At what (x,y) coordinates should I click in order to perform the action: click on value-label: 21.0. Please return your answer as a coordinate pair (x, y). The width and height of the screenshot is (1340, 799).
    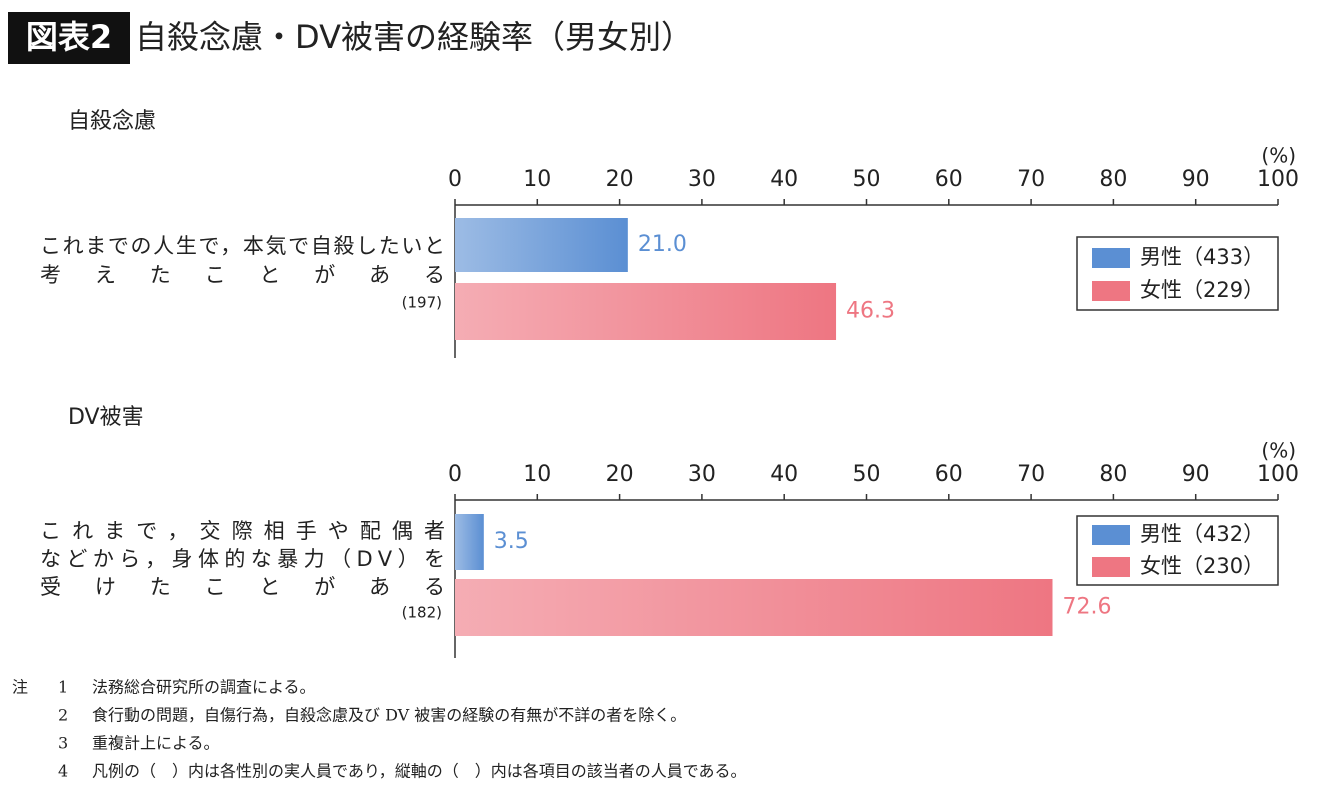
    Looking at the image, I should click on (662, 244).